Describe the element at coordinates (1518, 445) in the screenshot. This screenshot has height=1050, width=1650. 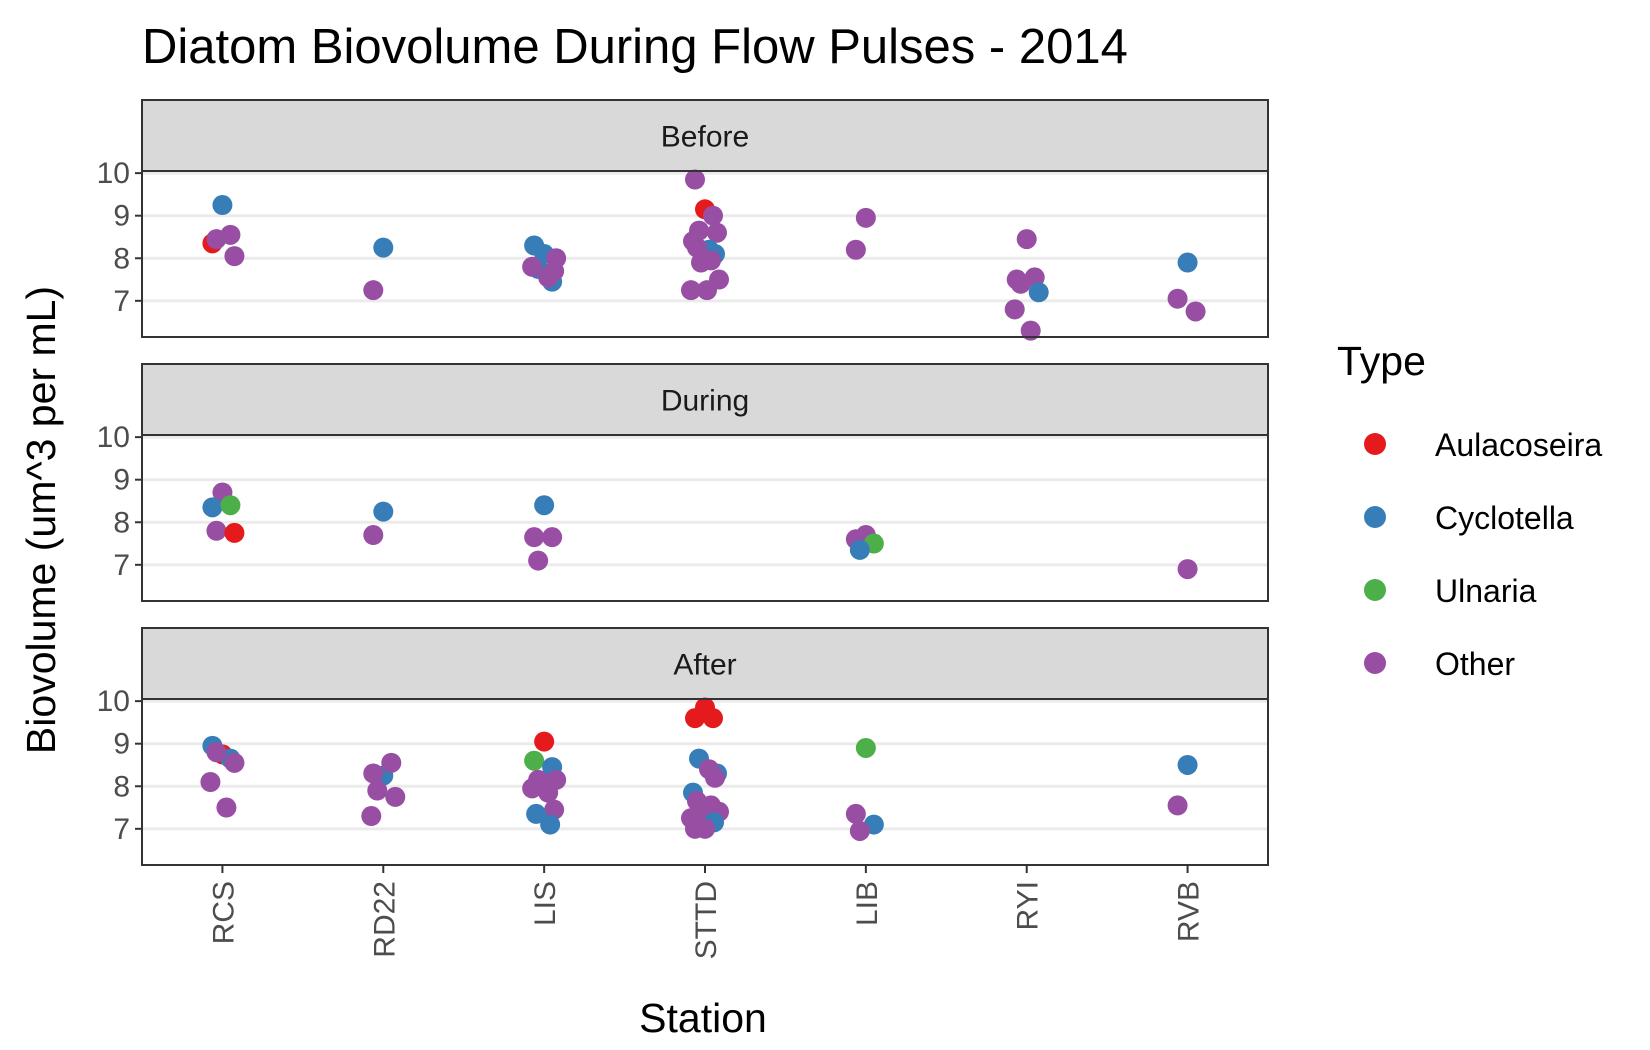
I see `legend-label: Aulacoseira` at that location.